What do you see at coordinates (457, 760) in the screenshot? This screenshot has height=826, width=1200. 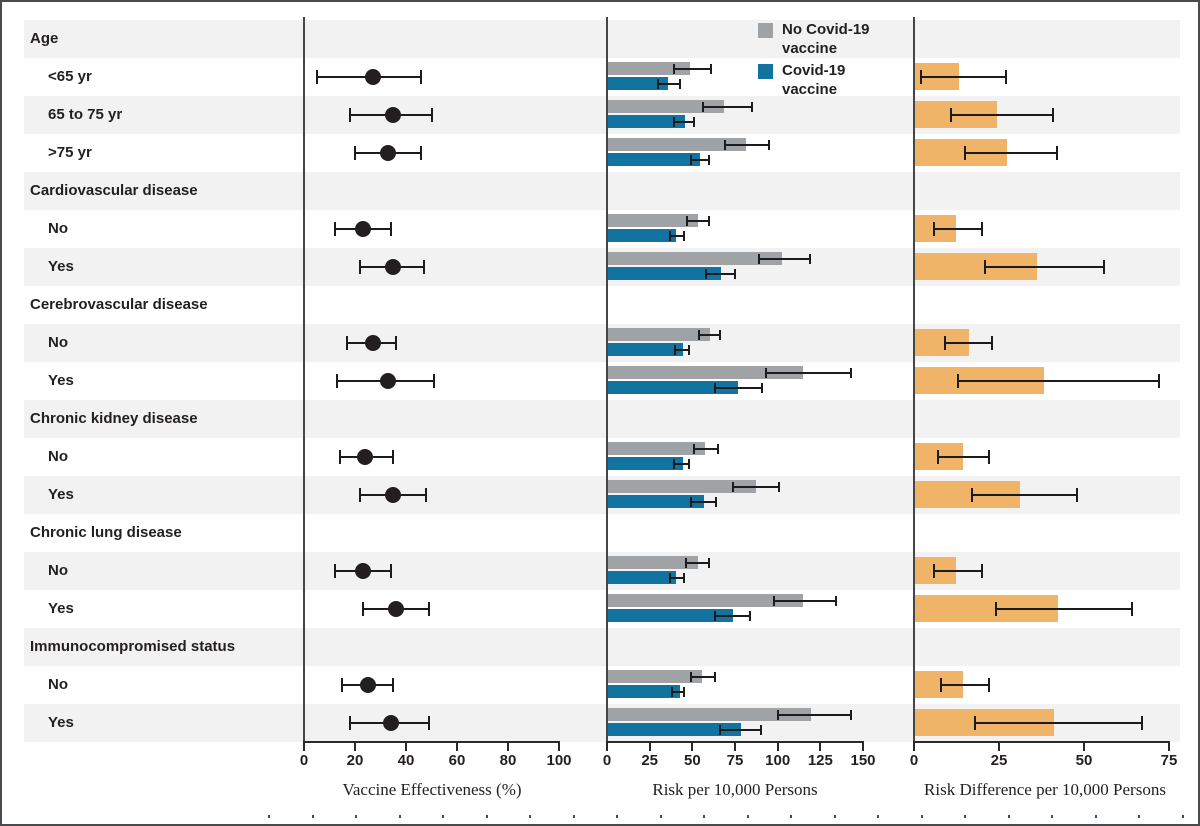 I see `ve-axis-tick-label: 60` at bounding box center [457, 760].